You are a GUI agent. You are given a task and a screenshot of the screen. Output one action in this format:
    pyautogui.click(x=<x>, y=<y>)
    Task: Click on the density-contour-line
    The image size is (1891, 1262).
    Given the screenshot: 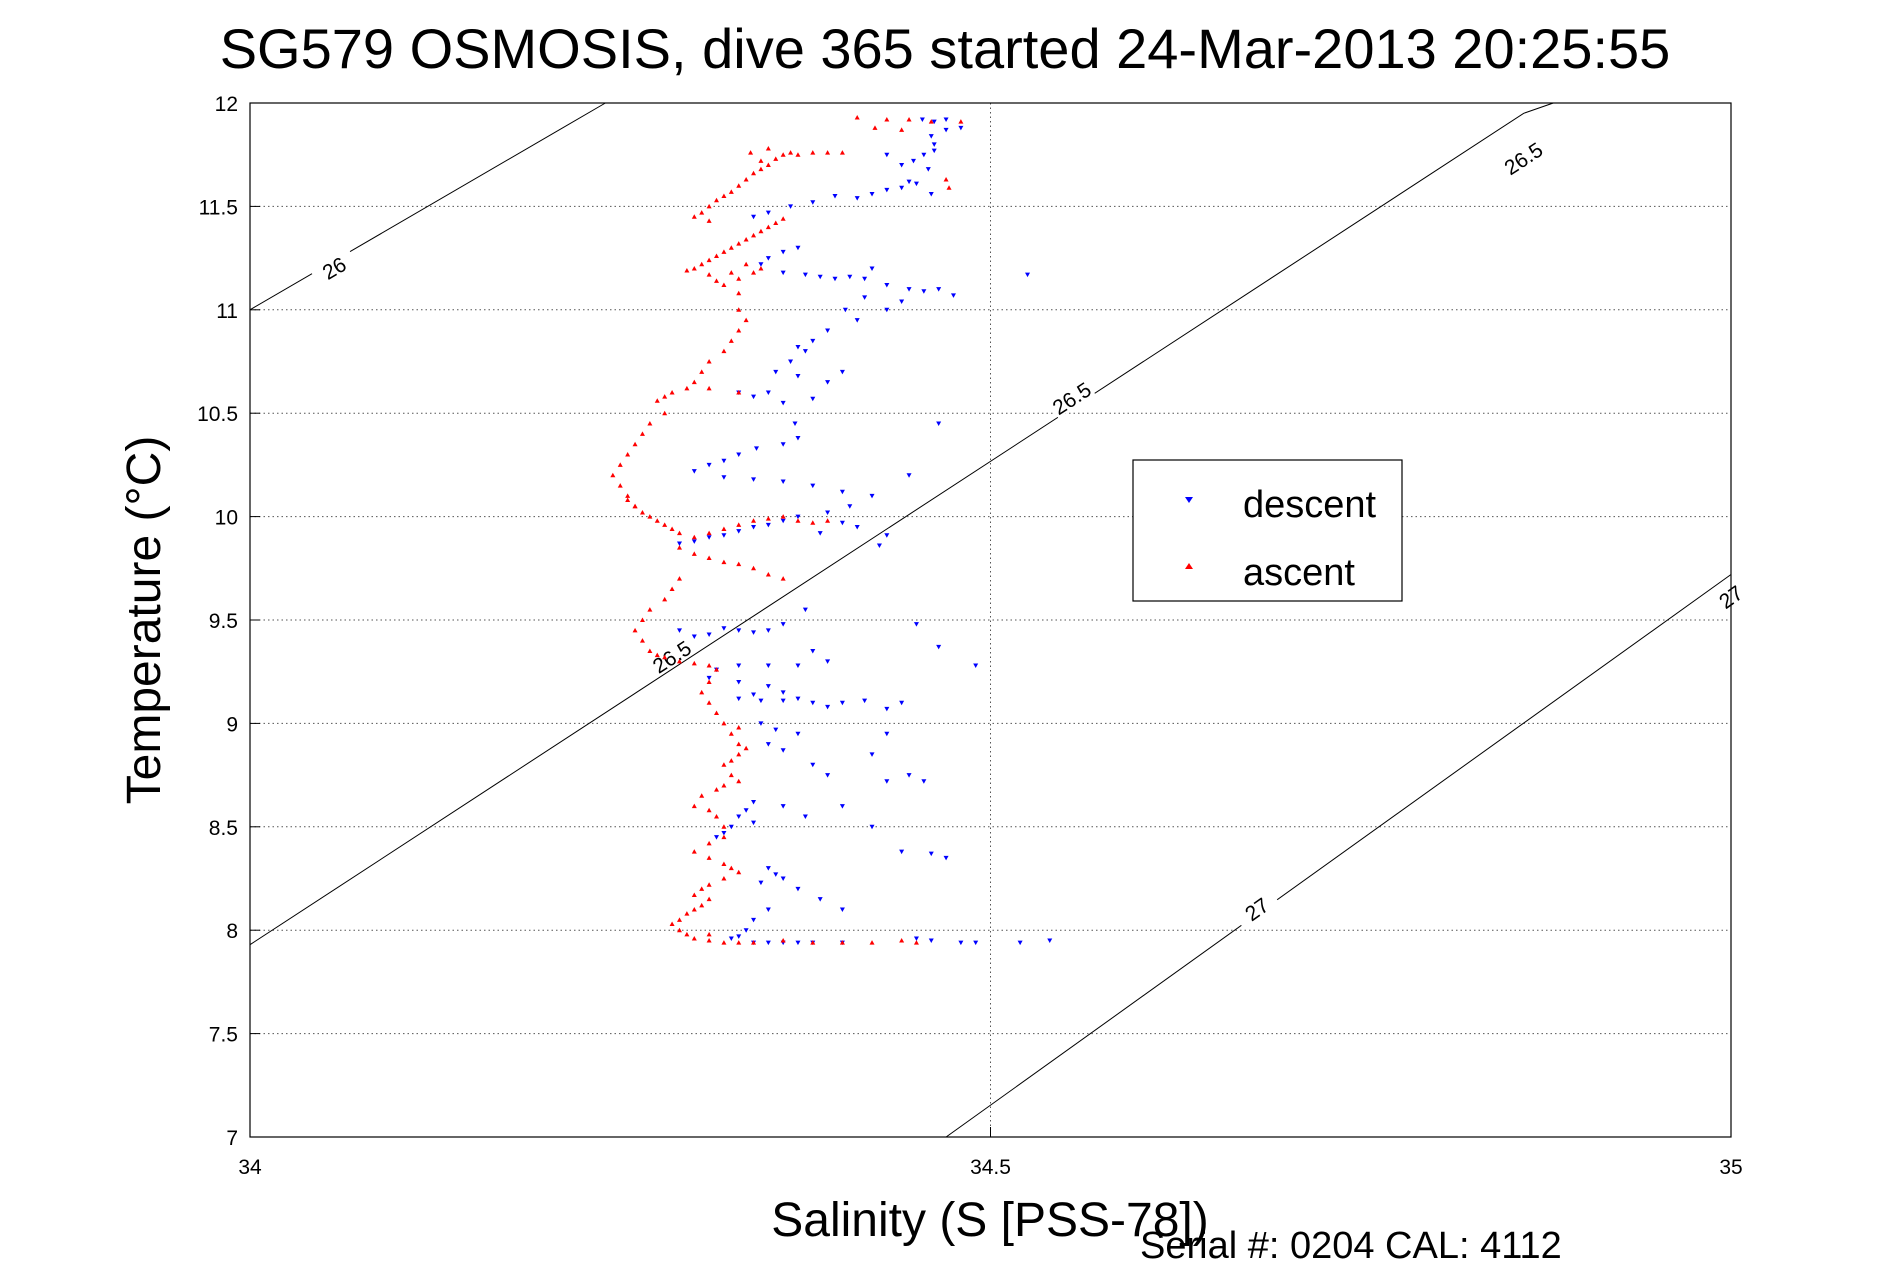 What is the action you would take?
    pyautogui.click(x=427, y=206)
    